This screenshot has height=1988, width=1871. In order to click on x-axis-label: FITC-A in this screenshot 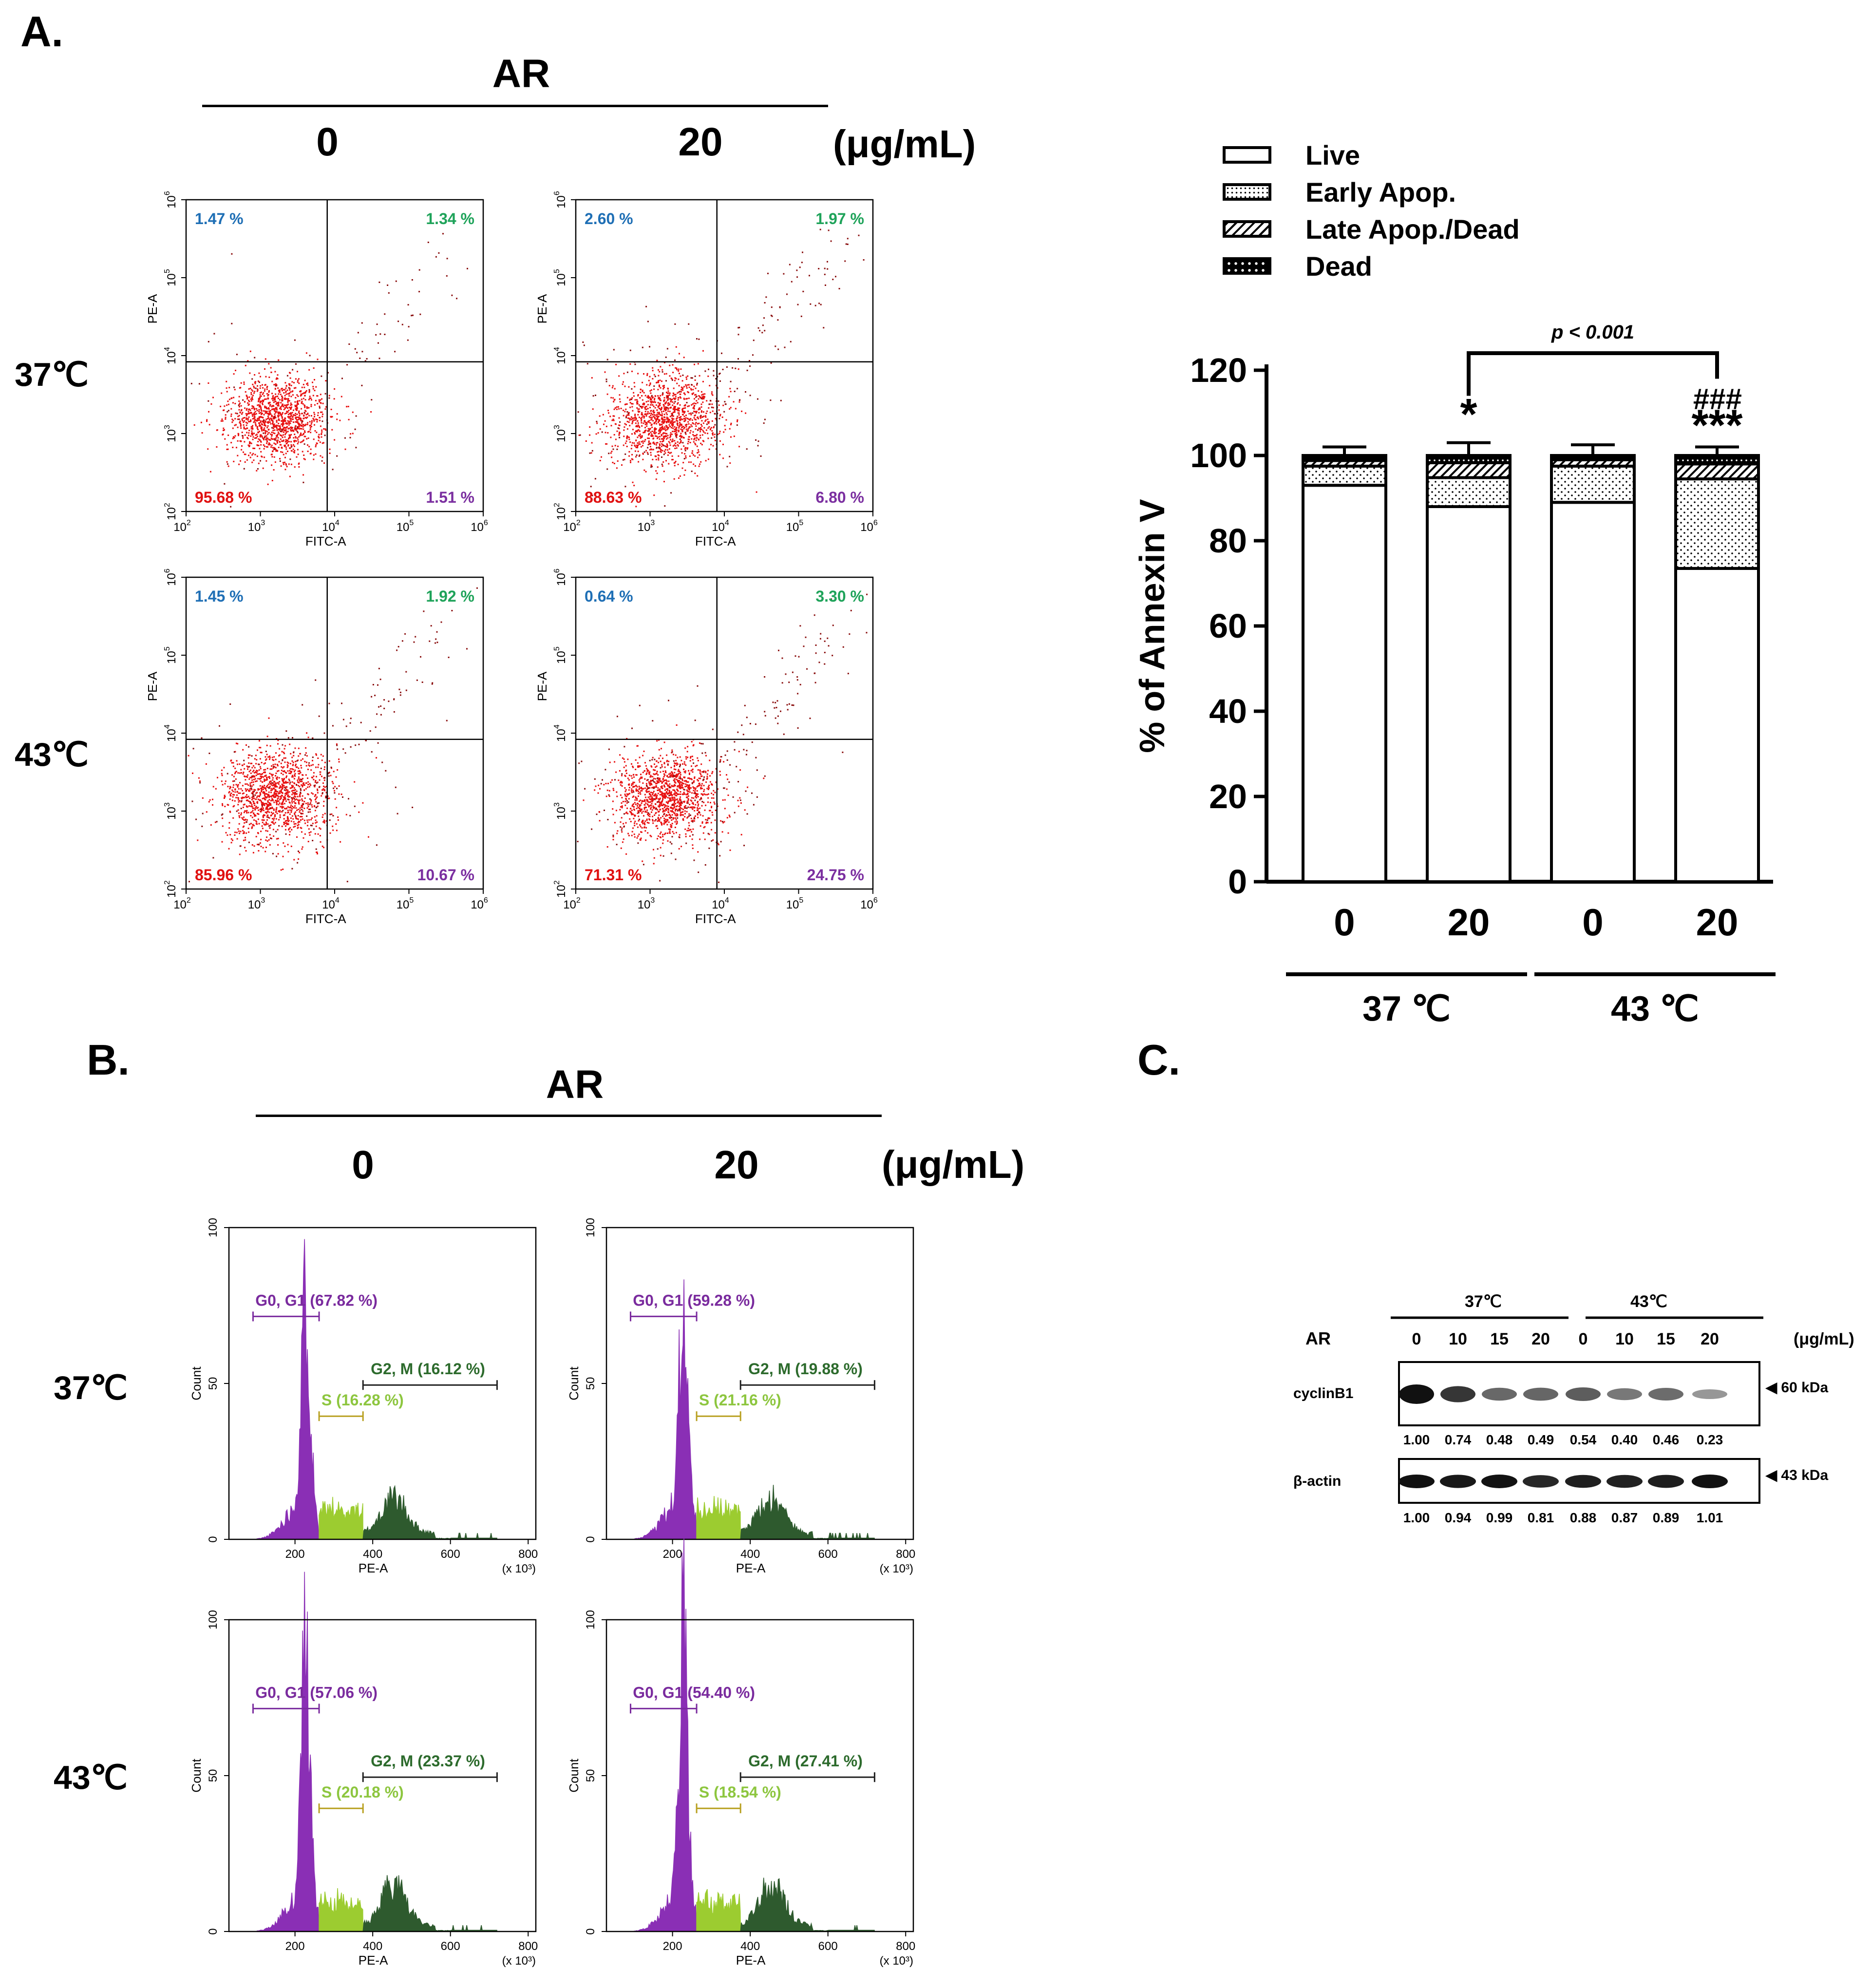, I will do `click(326, 541)`.